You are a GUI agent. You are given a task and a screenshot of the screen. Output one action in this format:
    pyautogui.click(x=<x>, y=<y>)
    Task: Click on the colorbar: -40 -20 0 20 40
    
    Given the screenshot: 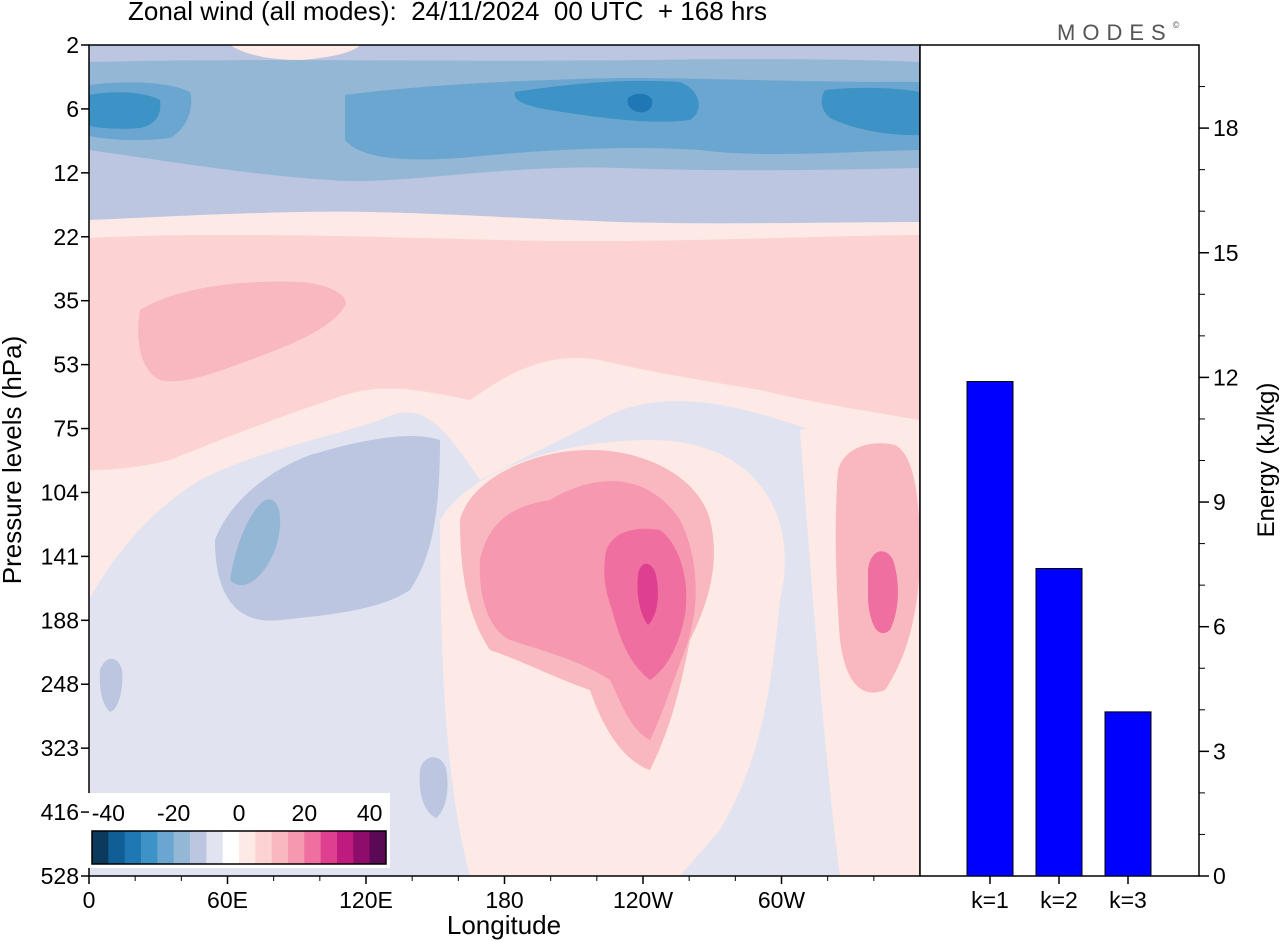 What is the action you would take?
    pyautogui.click(x=239, y=830)
    